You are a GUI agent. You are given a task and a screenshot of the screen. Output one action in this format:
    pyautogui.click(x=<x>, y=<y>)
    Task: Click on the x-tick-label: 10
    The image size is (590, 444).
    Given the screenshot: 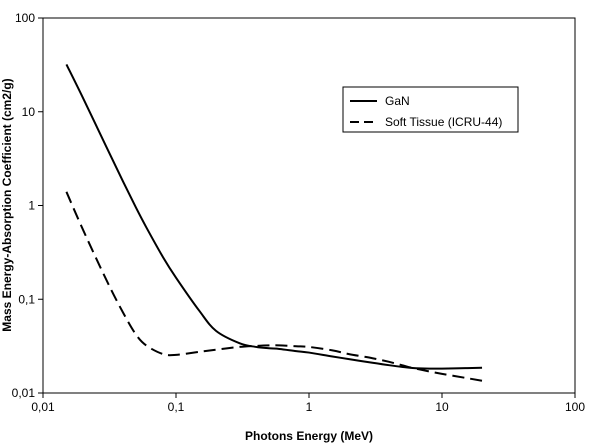 What is the action you would take?
    pyautogui.click(x=442, y=407)
    